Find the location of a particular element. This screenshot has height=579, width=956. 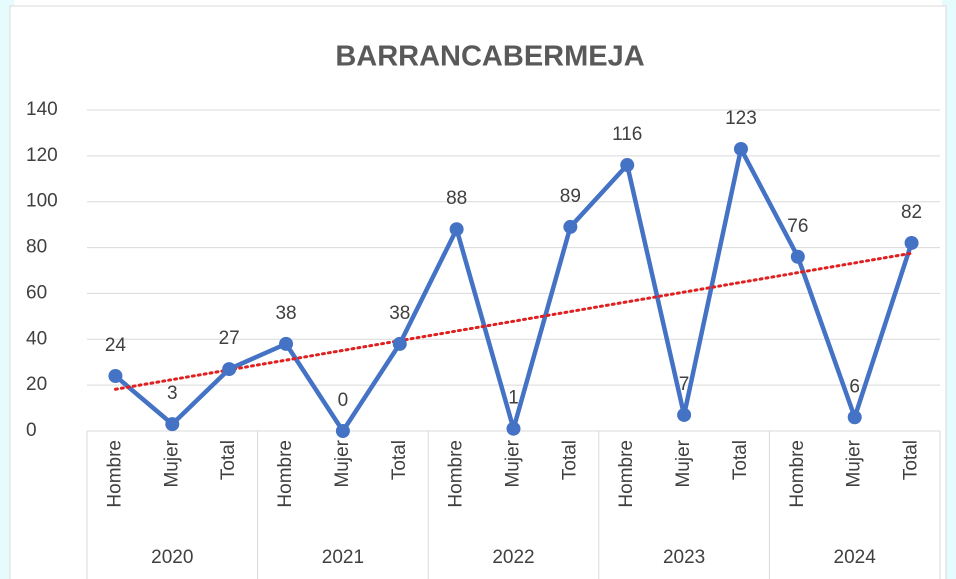

data-label: 123 is located at coordinates (741, 118).